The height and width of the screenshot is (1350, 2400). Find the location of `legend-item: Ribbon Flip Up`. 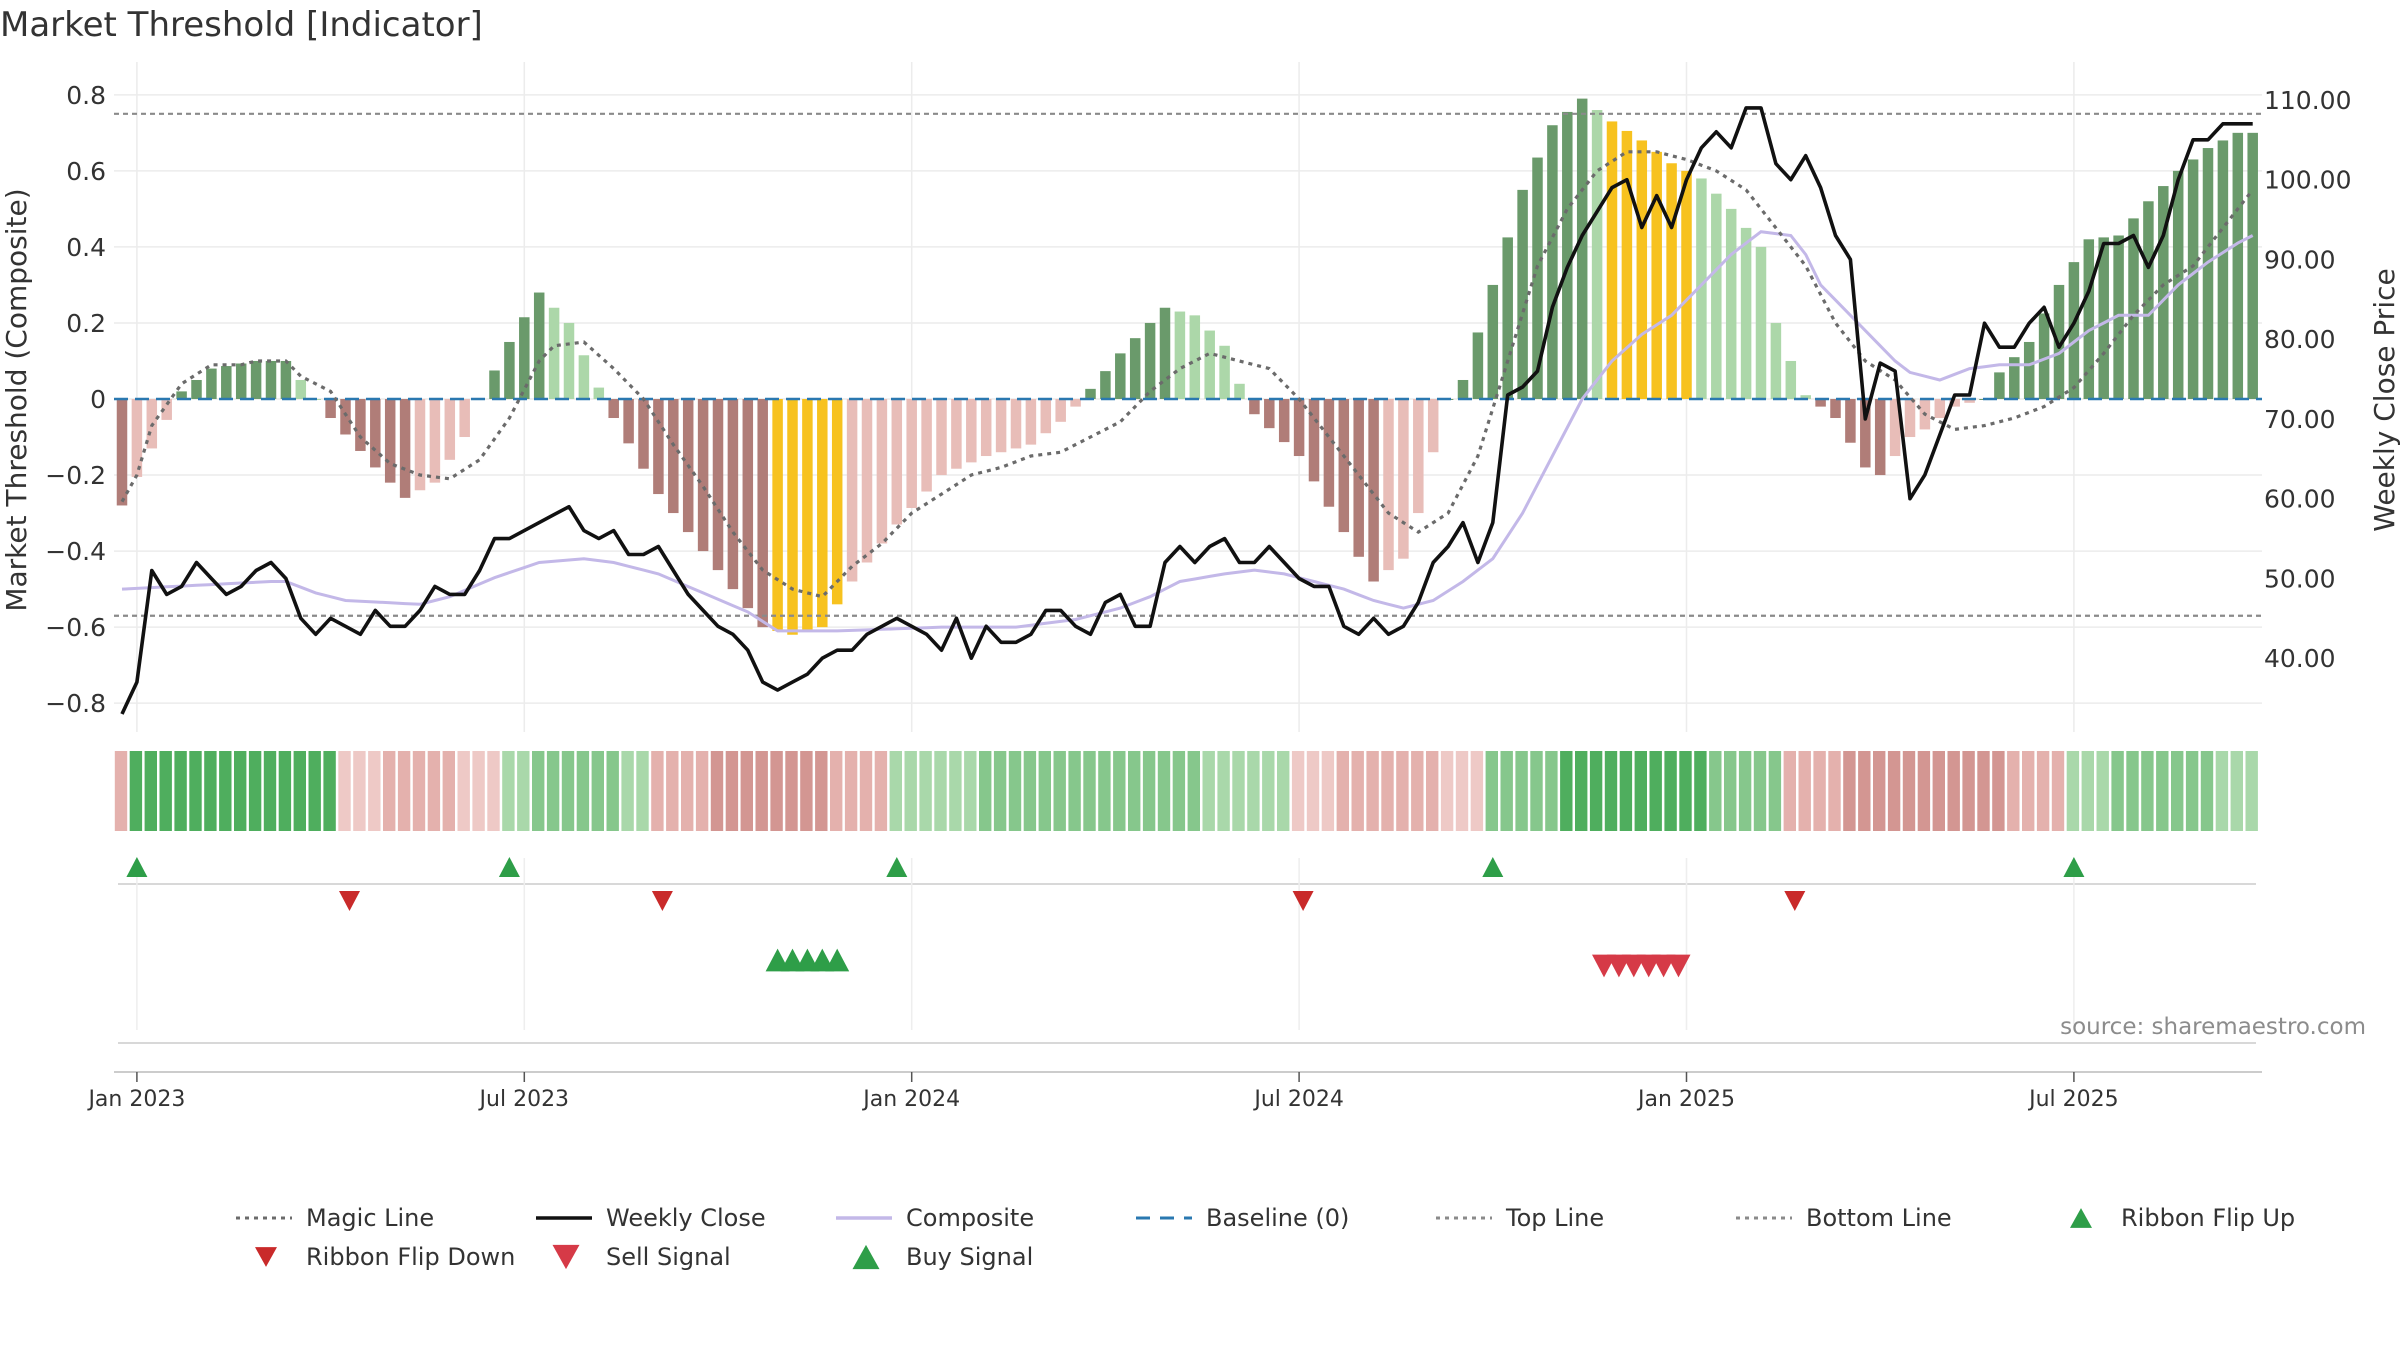

legend-item: Ribbon Flip Up is located at coordinates (2182, 1218).